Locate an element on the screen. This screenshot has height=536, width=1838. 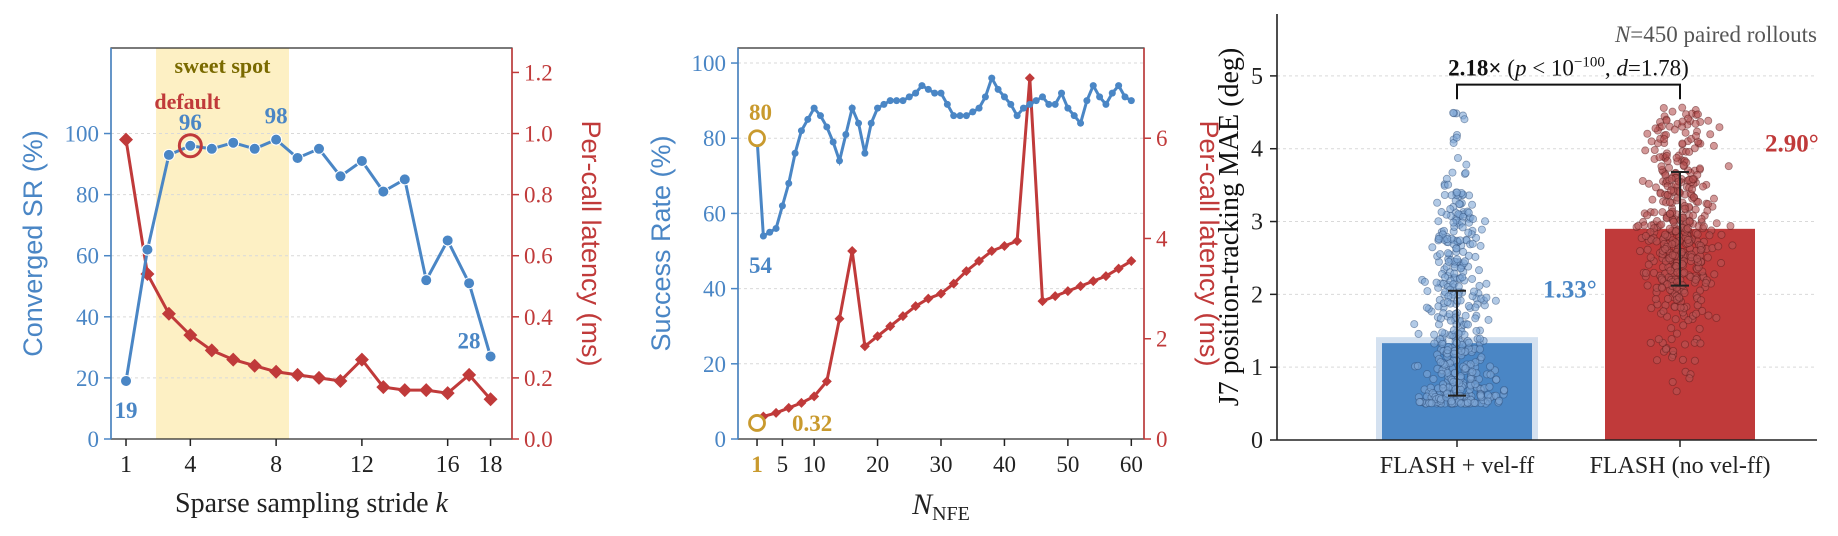
mae-scatter-points is located at coordinates (1573, 255).